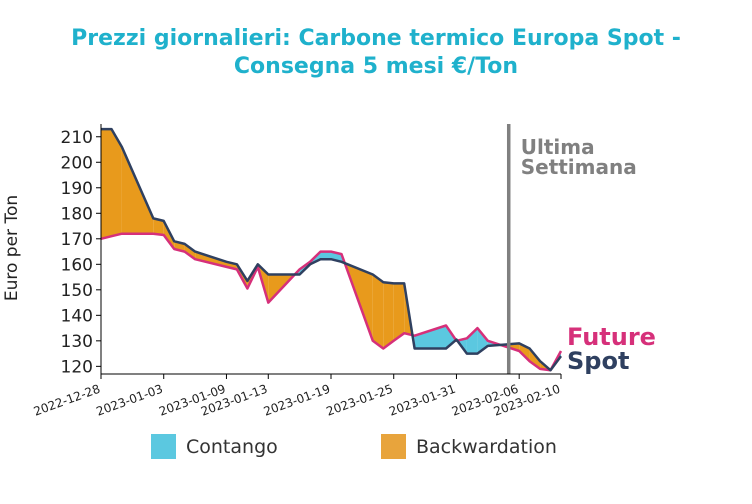 The width and height of the screenshot is (752, 504). What do you see at coordinates (422, 400) in the screenshot?
I see `x-tick-label: 2023-01-31` at bounding box center [422, 400].